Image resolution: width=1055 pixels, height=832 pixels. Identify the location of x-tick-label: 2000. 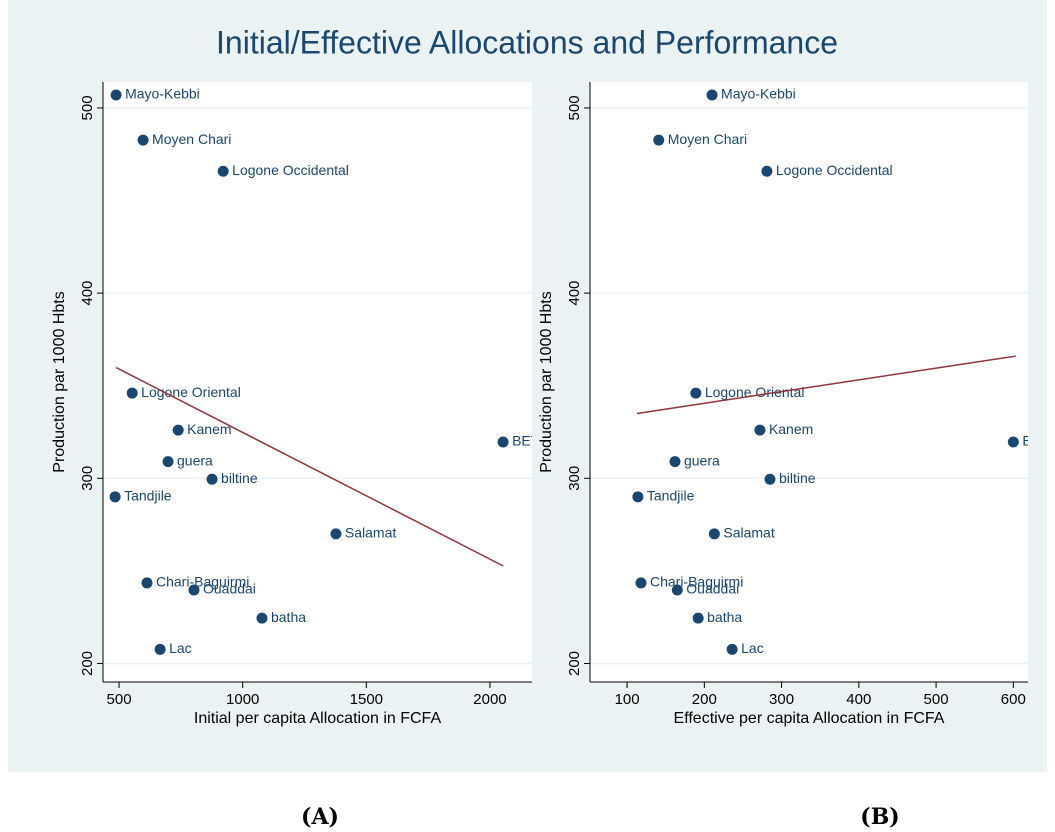
(489, 699).